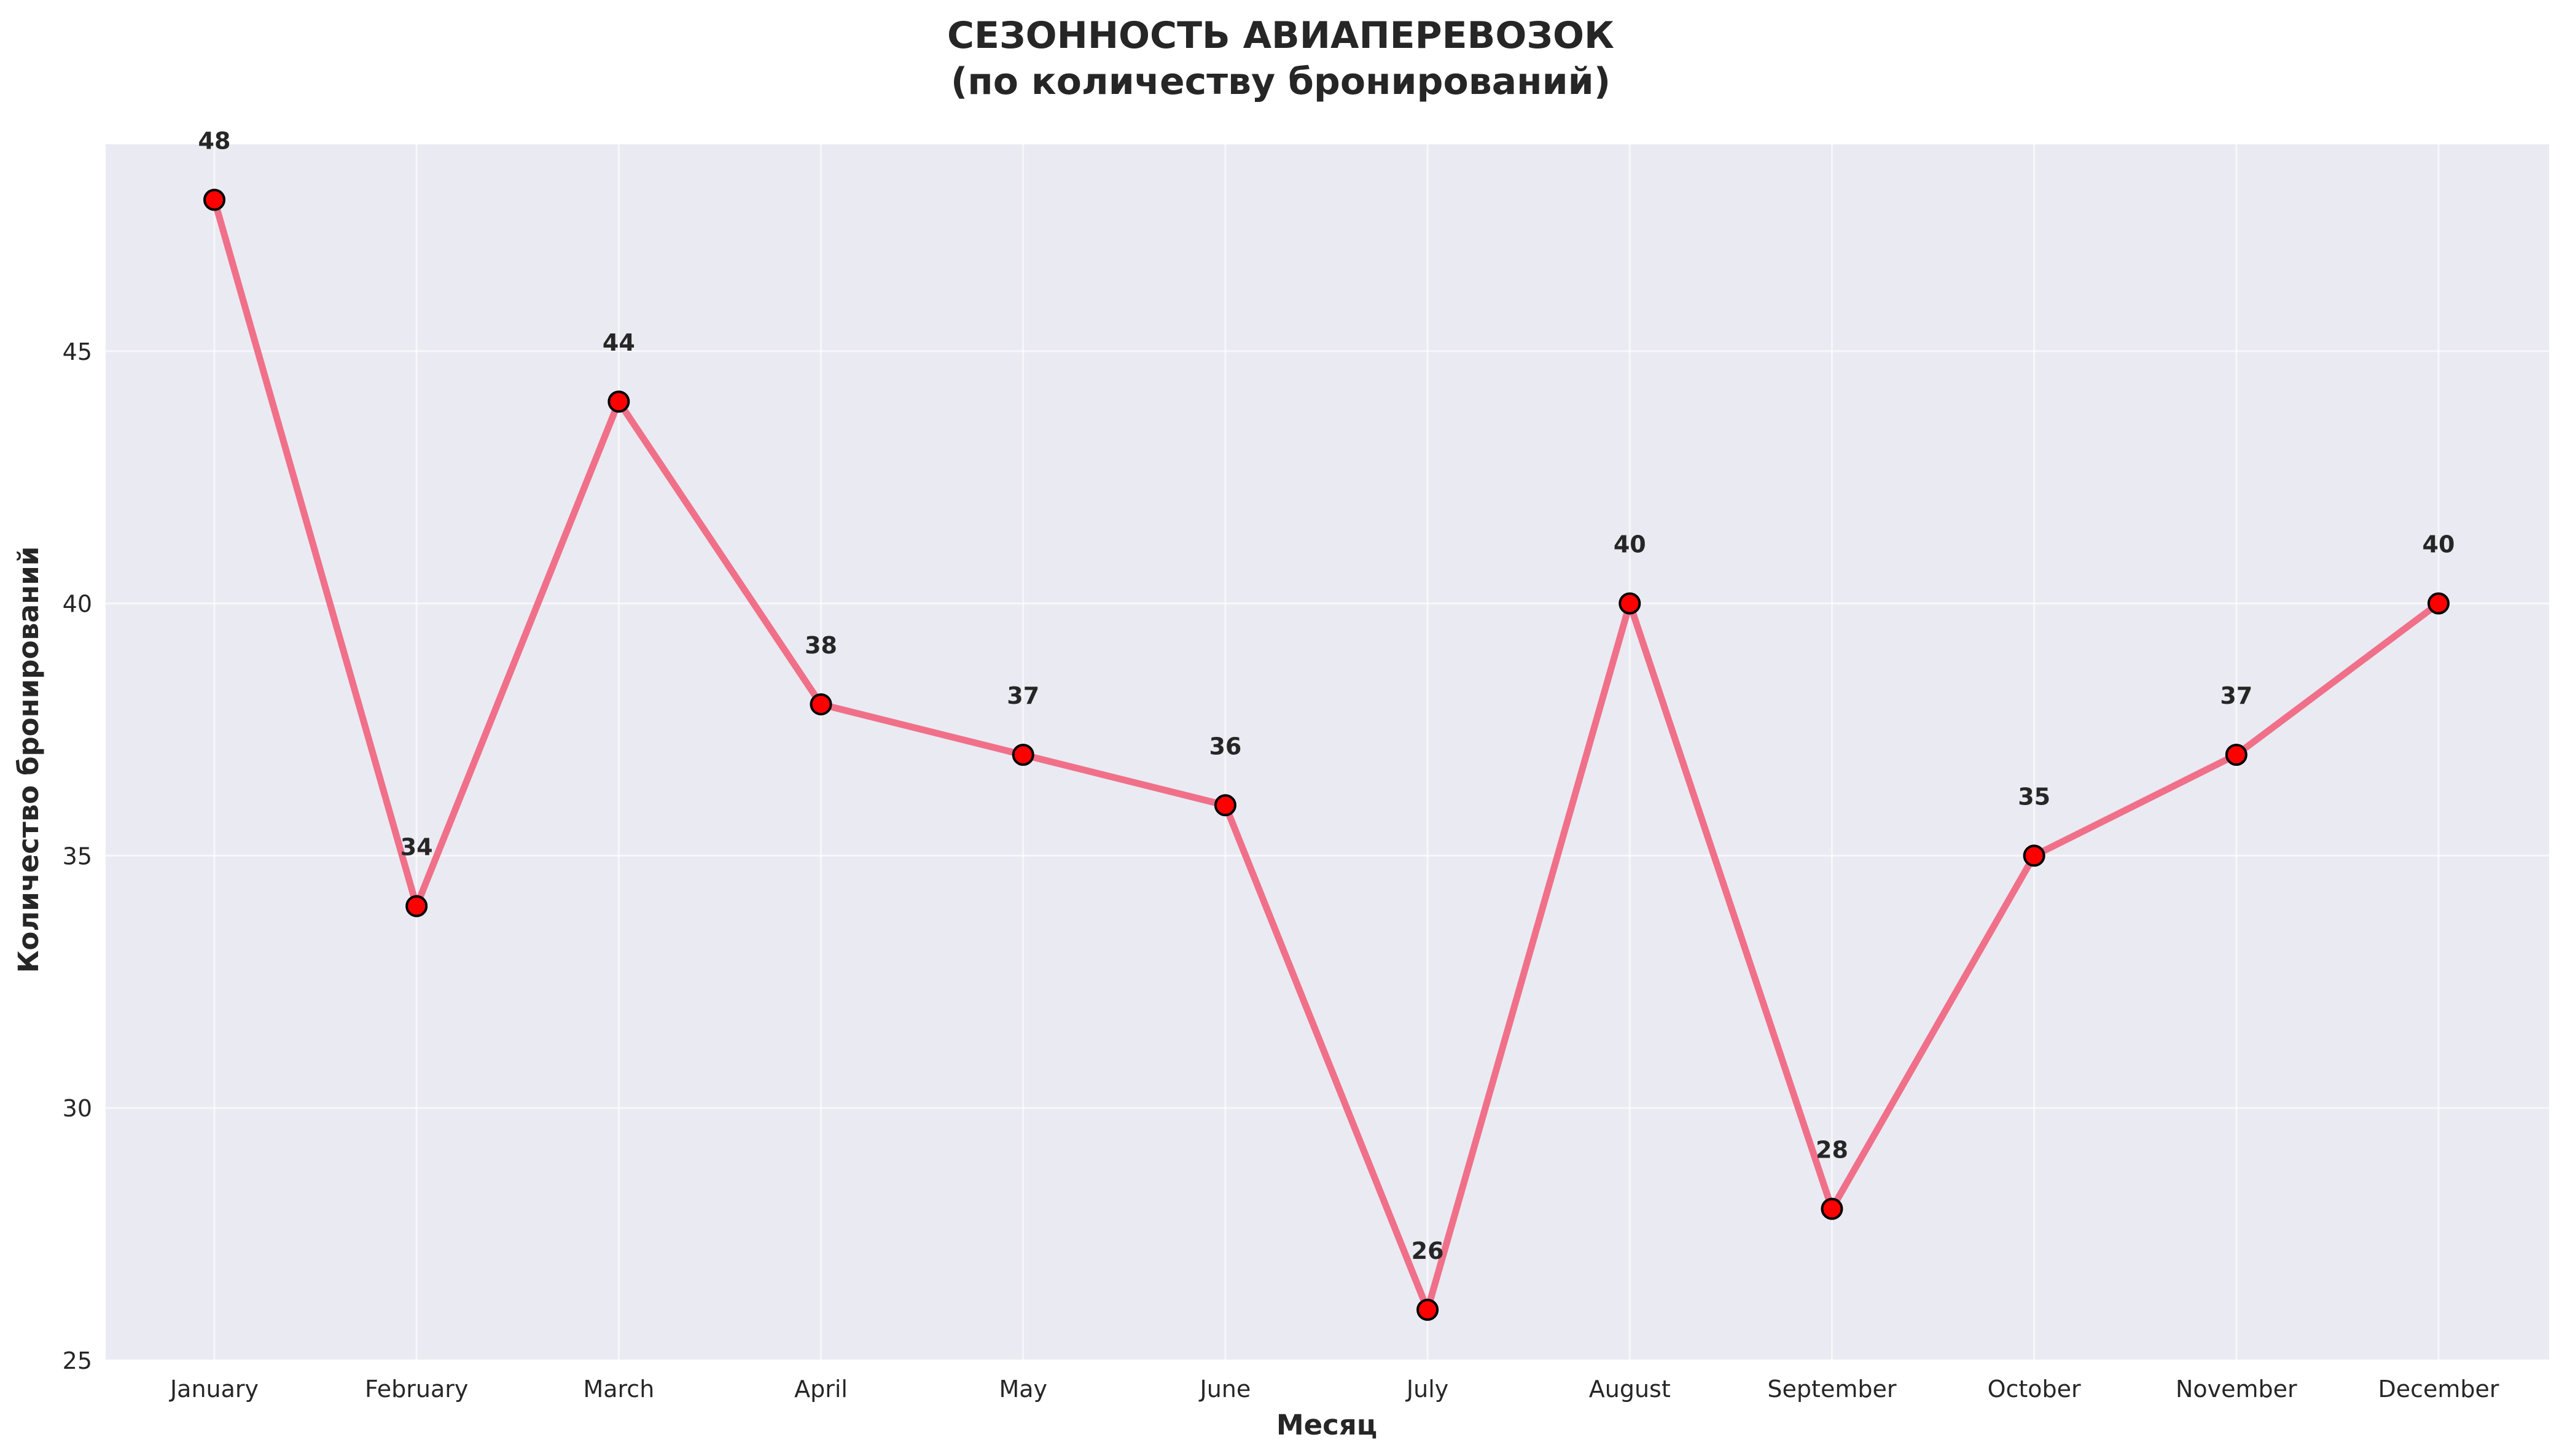 The image size is (2562, 1456). Describe the element at coordinates (1426, 1389) in the screenshot. I see `x-tick-label-july: July` at that location.